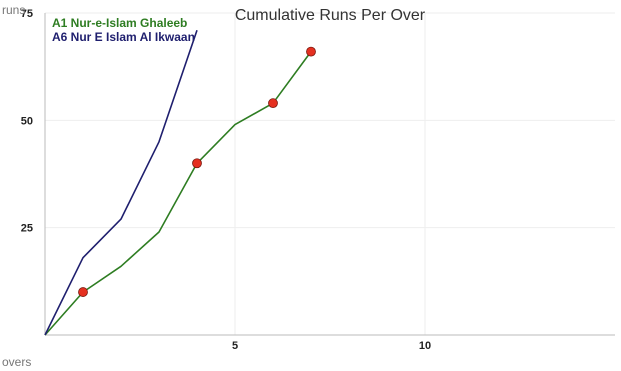  I want to click on x-tick-label: 5, so click(235, 346).